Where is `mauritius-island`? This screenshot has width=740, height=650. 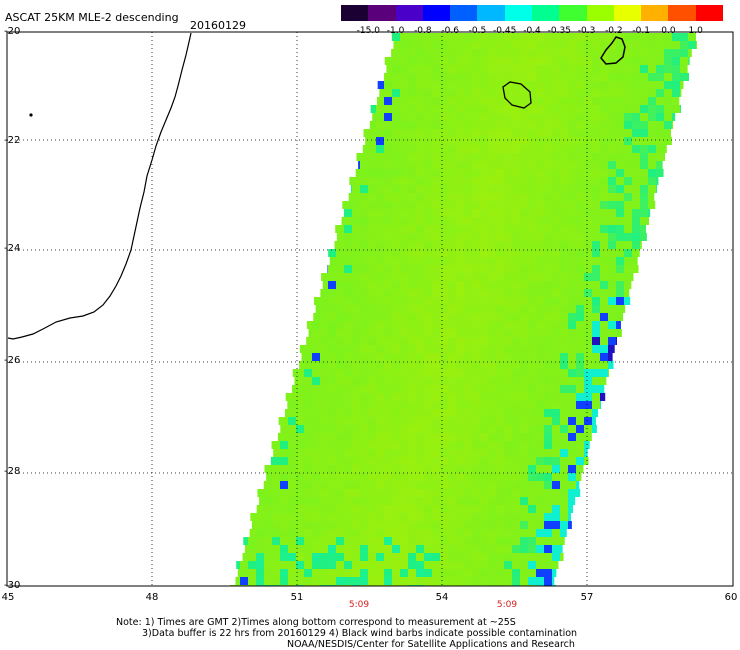 mauritius-island is located at coordinates (613, 50).